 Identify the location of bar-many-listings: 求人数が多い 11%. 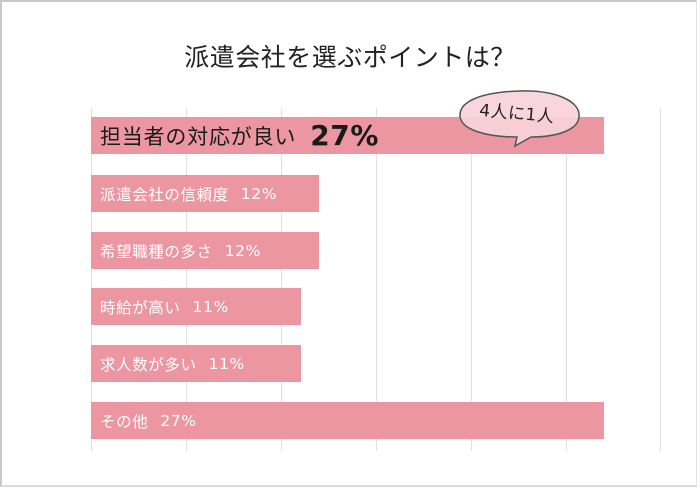
(196, 363).